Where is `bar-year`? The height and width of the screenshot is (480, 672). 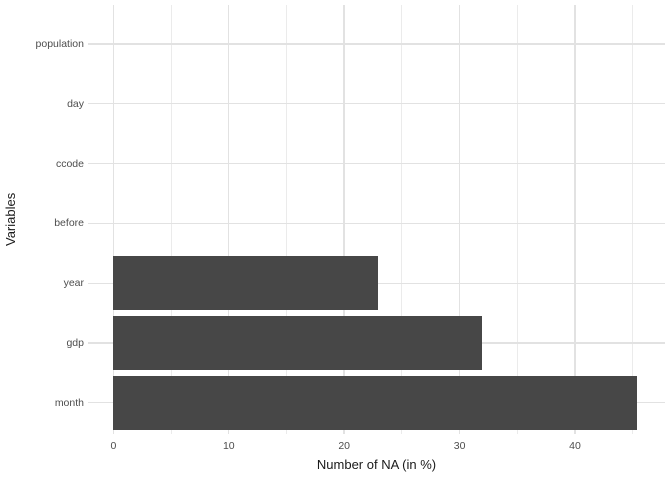
bar-year is located at coordinates (245, 283).